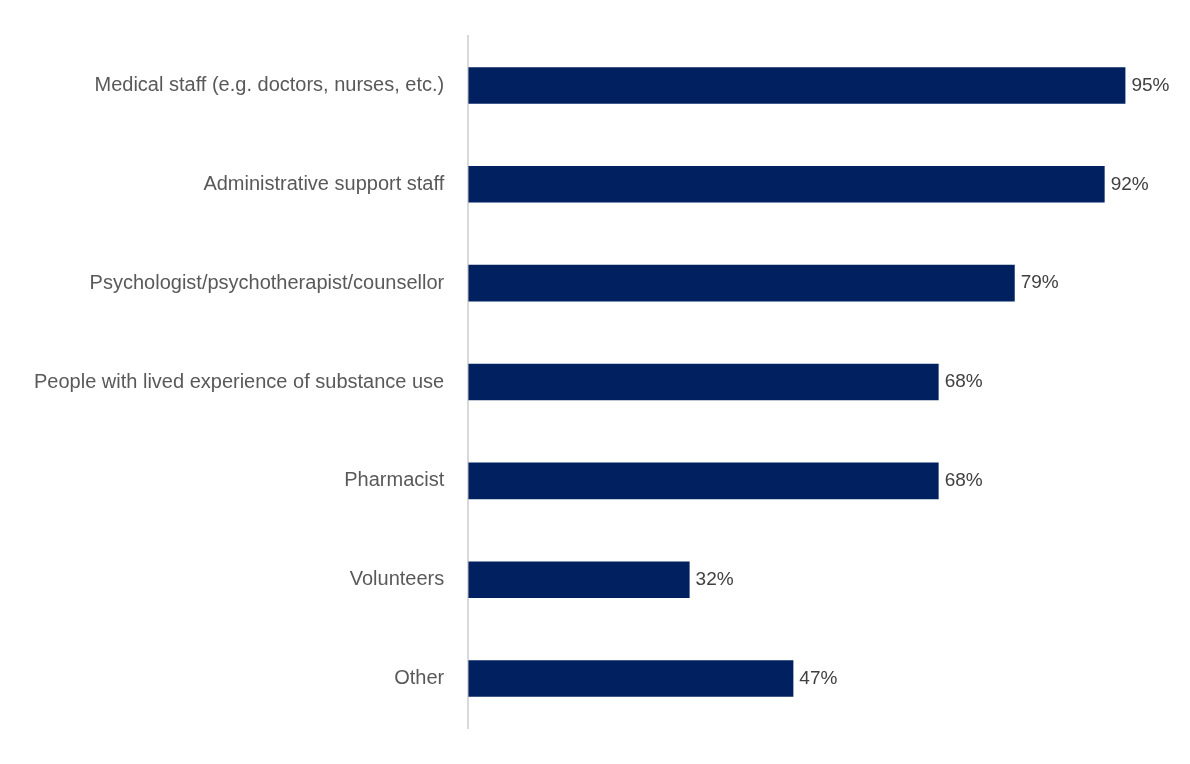 The image size is (1190, 764). What do you see at coordinates (269, 83) in the screenshot?
I see `y-tick-label: Medical staff (e.g. doctors, nurses, etc.)` at bounding box center [269, 83].